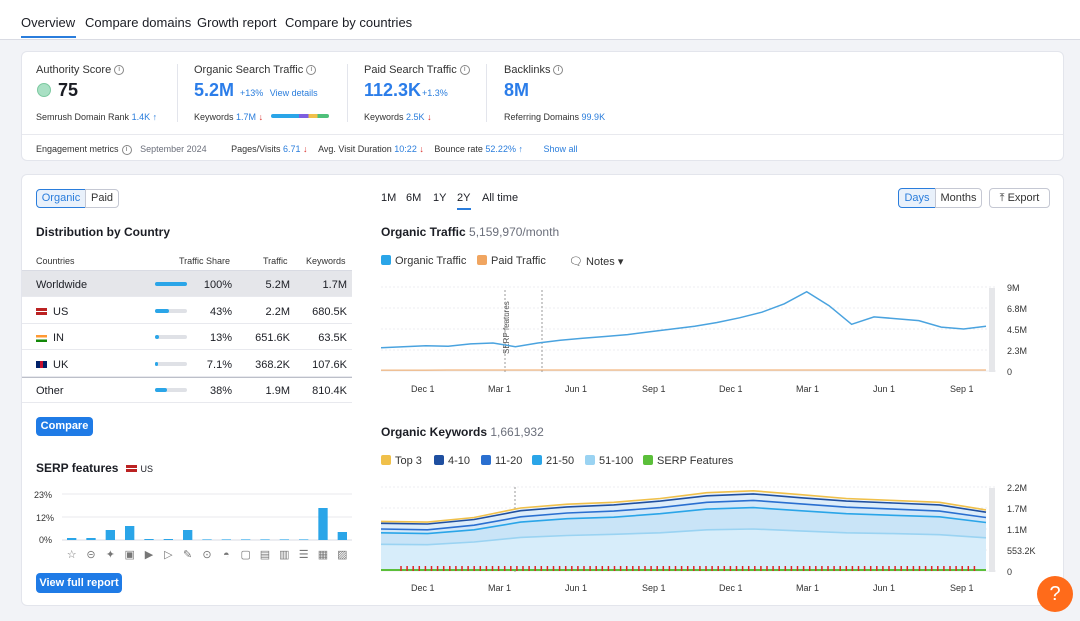 This screenshot has height=621, width=1080. Describe the element at coordinates (171, 310) in the screenshot. I see `traffic-share-bar-track` at that location.